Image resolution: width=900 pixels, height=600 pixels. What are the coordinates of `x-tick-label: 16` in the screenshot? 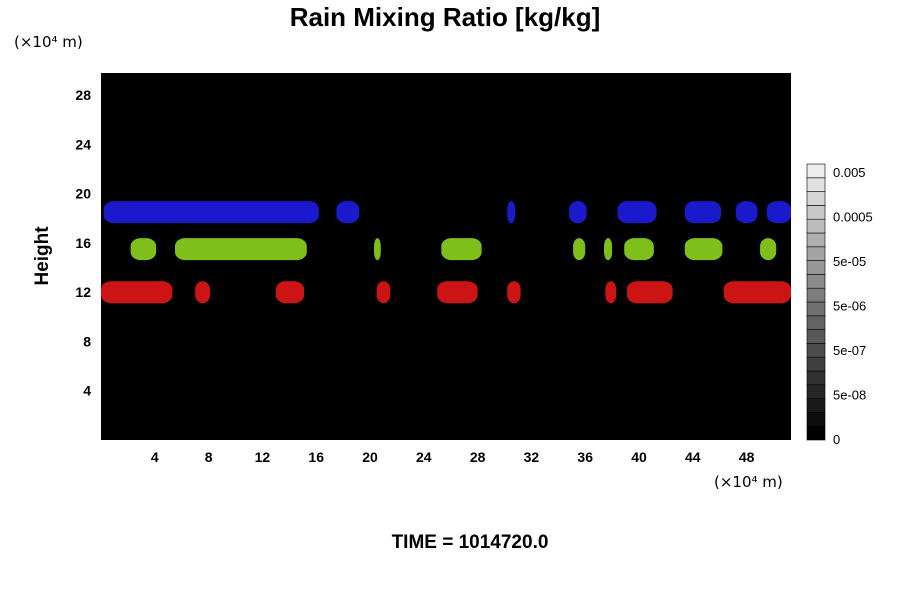 It's located at (316, 457).